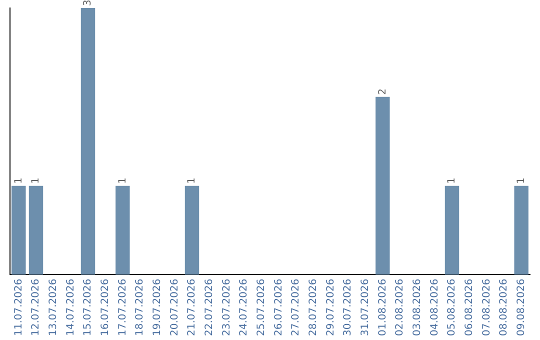  I want to click on x-tick-label: 02.08.2026, so click(400, 307).